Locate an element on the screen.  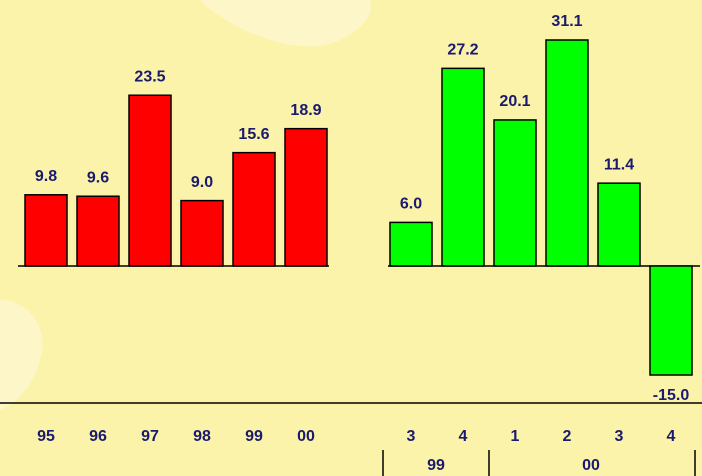
x-tick-label: 95 is located at coordinates (46, 436).